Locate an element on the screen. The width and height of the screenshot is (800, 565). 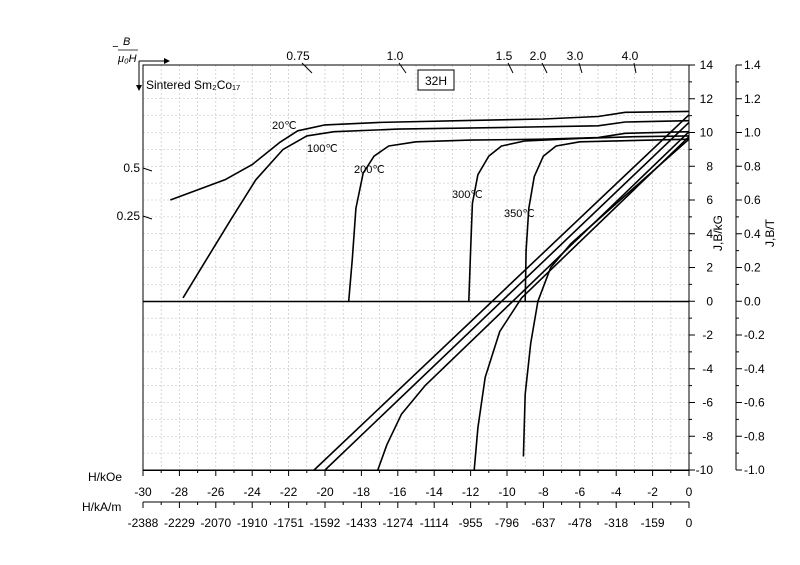
x-tick-label-si: -1433 is located at coordinates (361, 523).